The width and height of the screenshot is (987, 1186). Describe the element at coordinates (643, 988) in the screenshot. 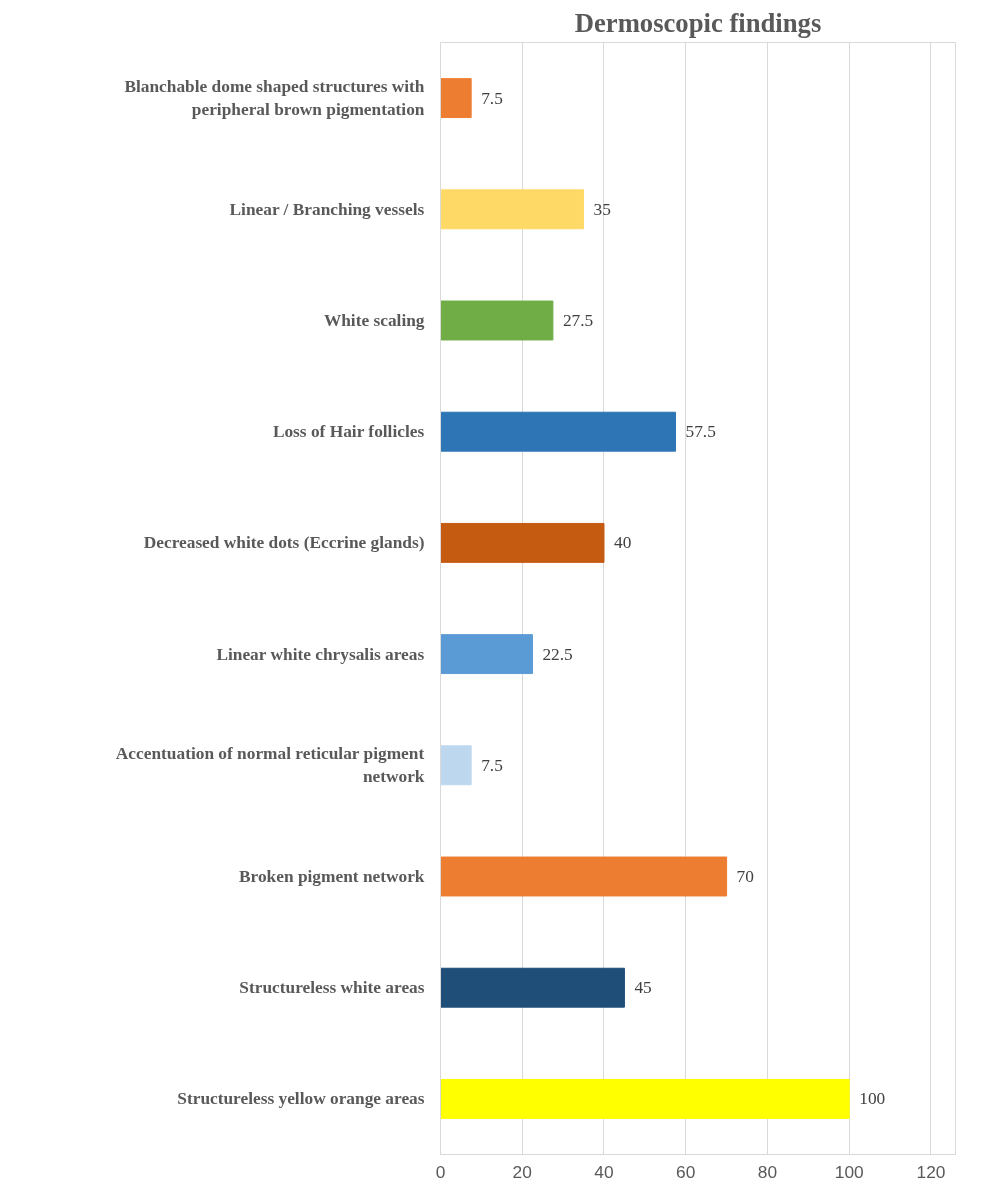

I see `data-label: 45` at that location.